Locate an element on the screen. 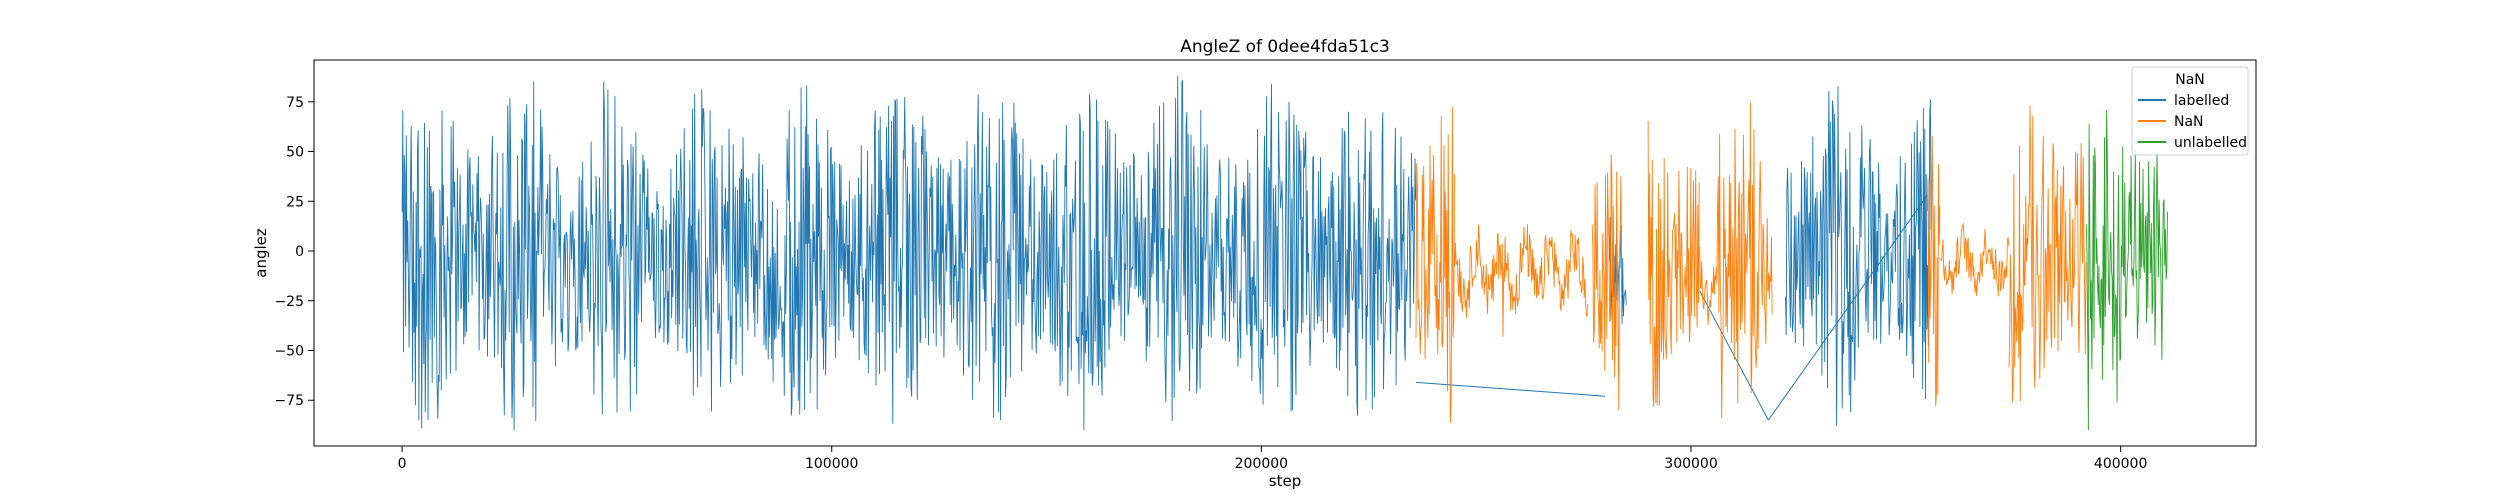 This screenshot has width=2500, height=500. legend-entry-nan: NaN is located at coordinates (2189, 122).